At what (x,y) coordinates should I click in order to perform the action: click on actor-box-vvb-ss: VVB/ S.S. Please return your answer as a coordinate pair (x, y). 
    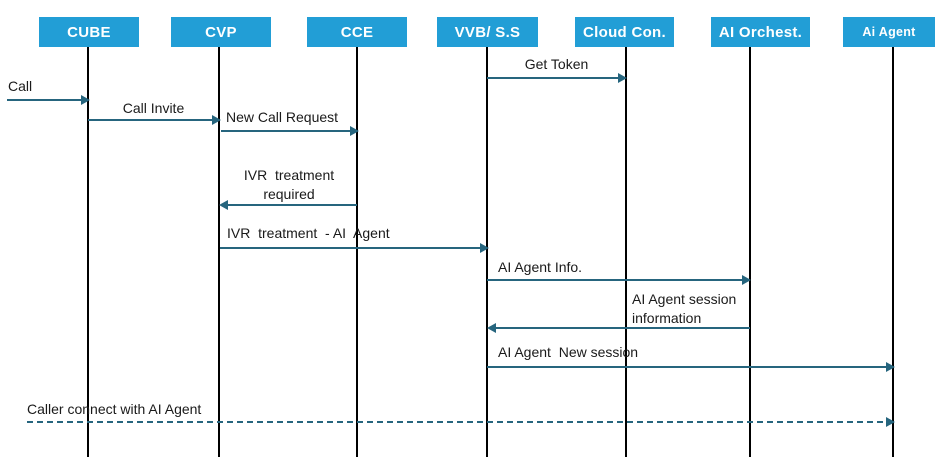
    Looking at the image, I should click on (487, 32).